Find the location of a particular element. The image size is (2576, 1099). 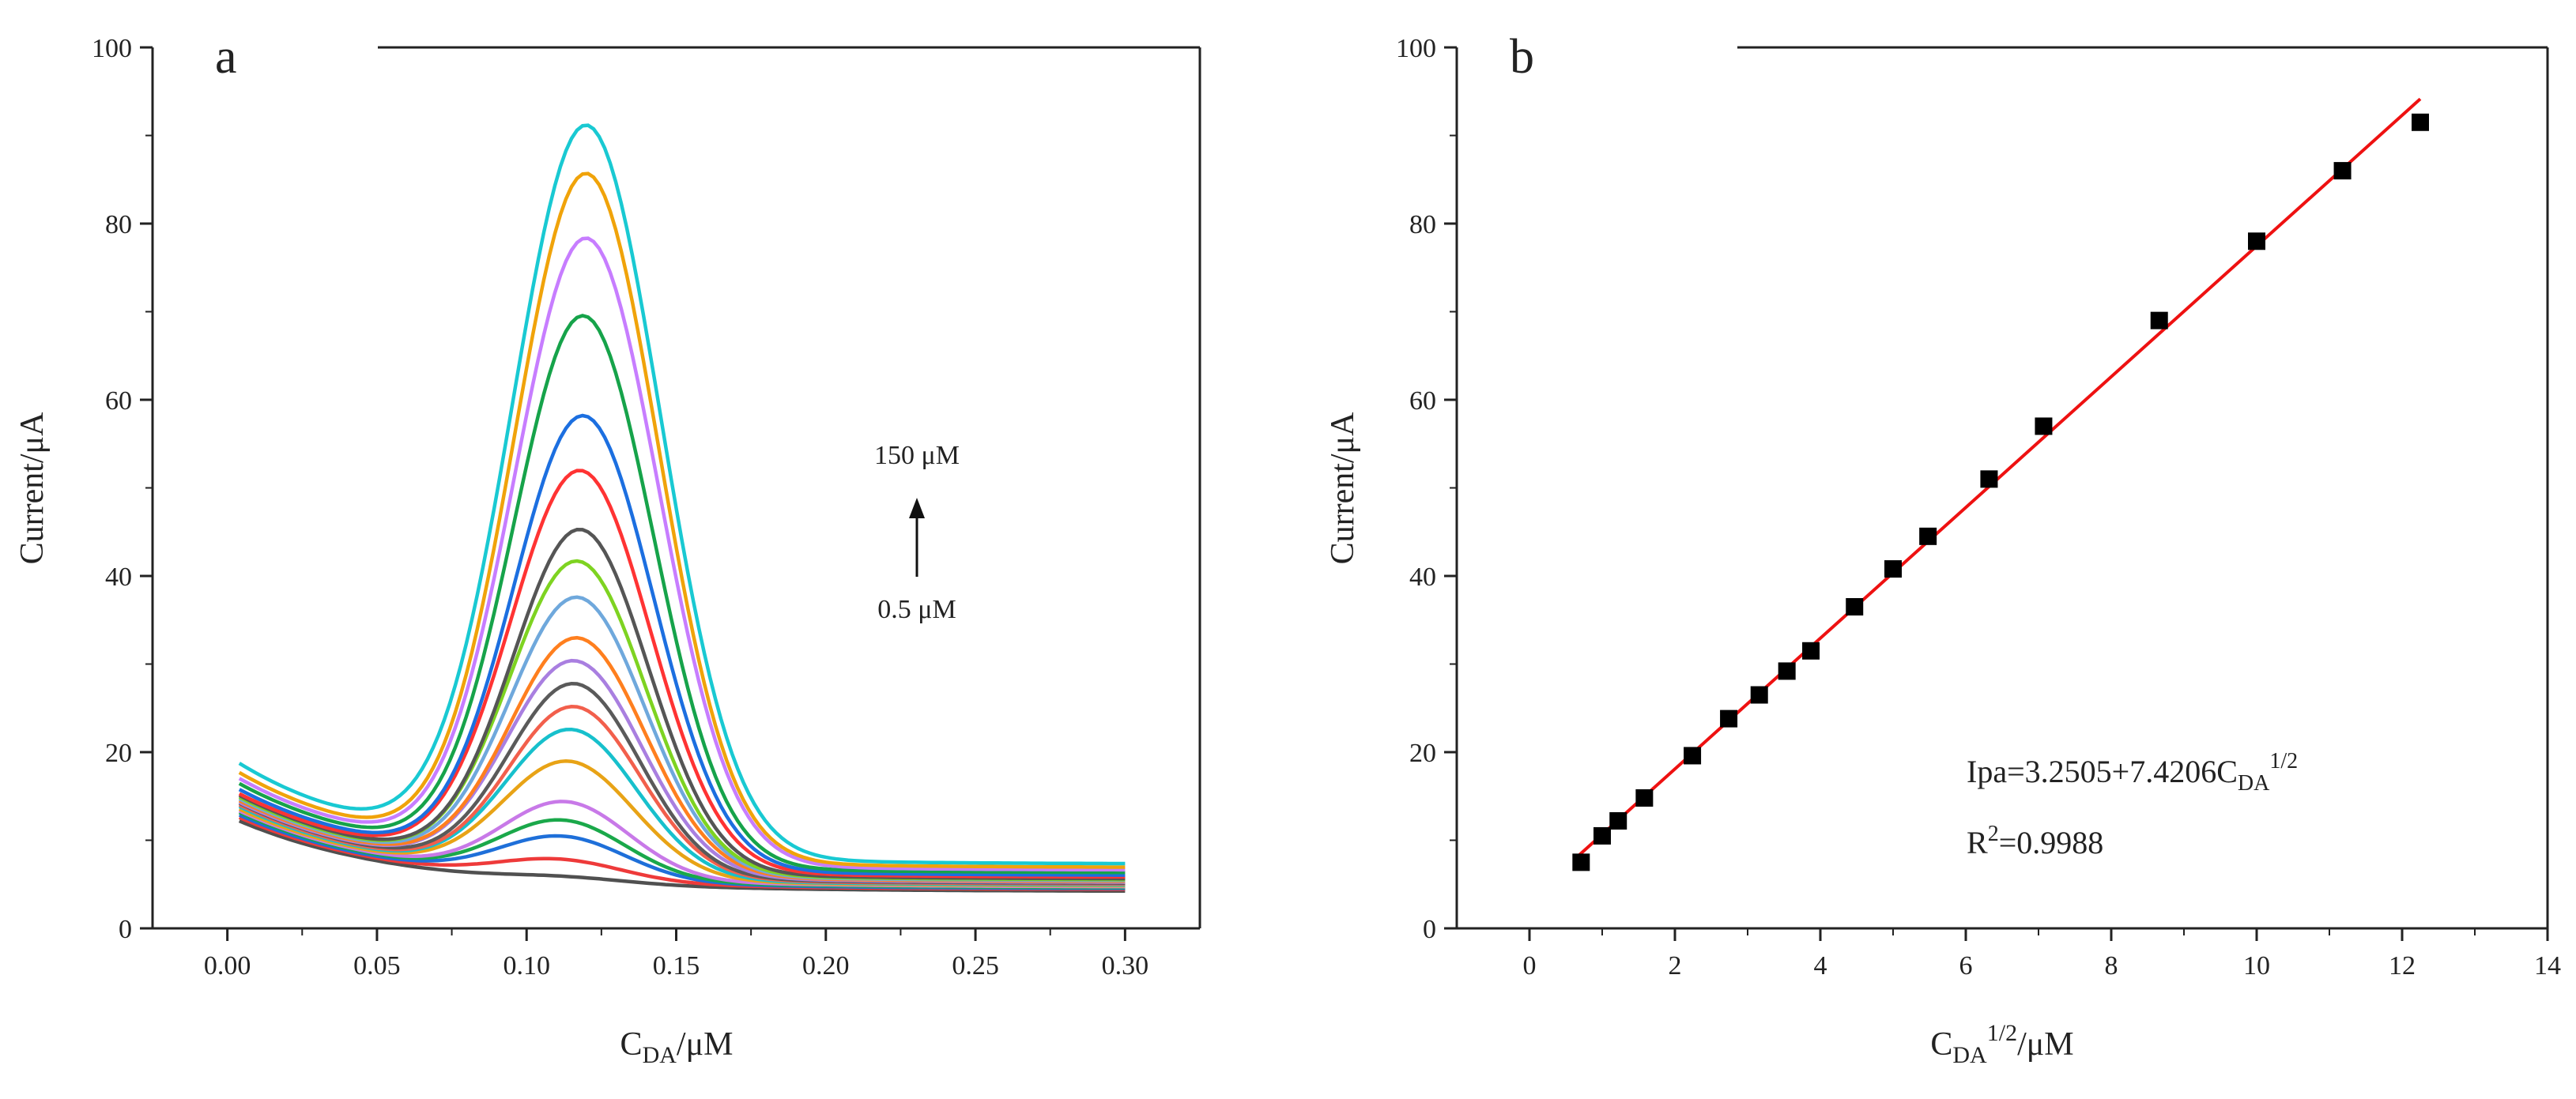

x-ticks-a: 0.00 0.05 0.10 0.15 0.20 0.25 0.30 is located at coordinates (676, 954).